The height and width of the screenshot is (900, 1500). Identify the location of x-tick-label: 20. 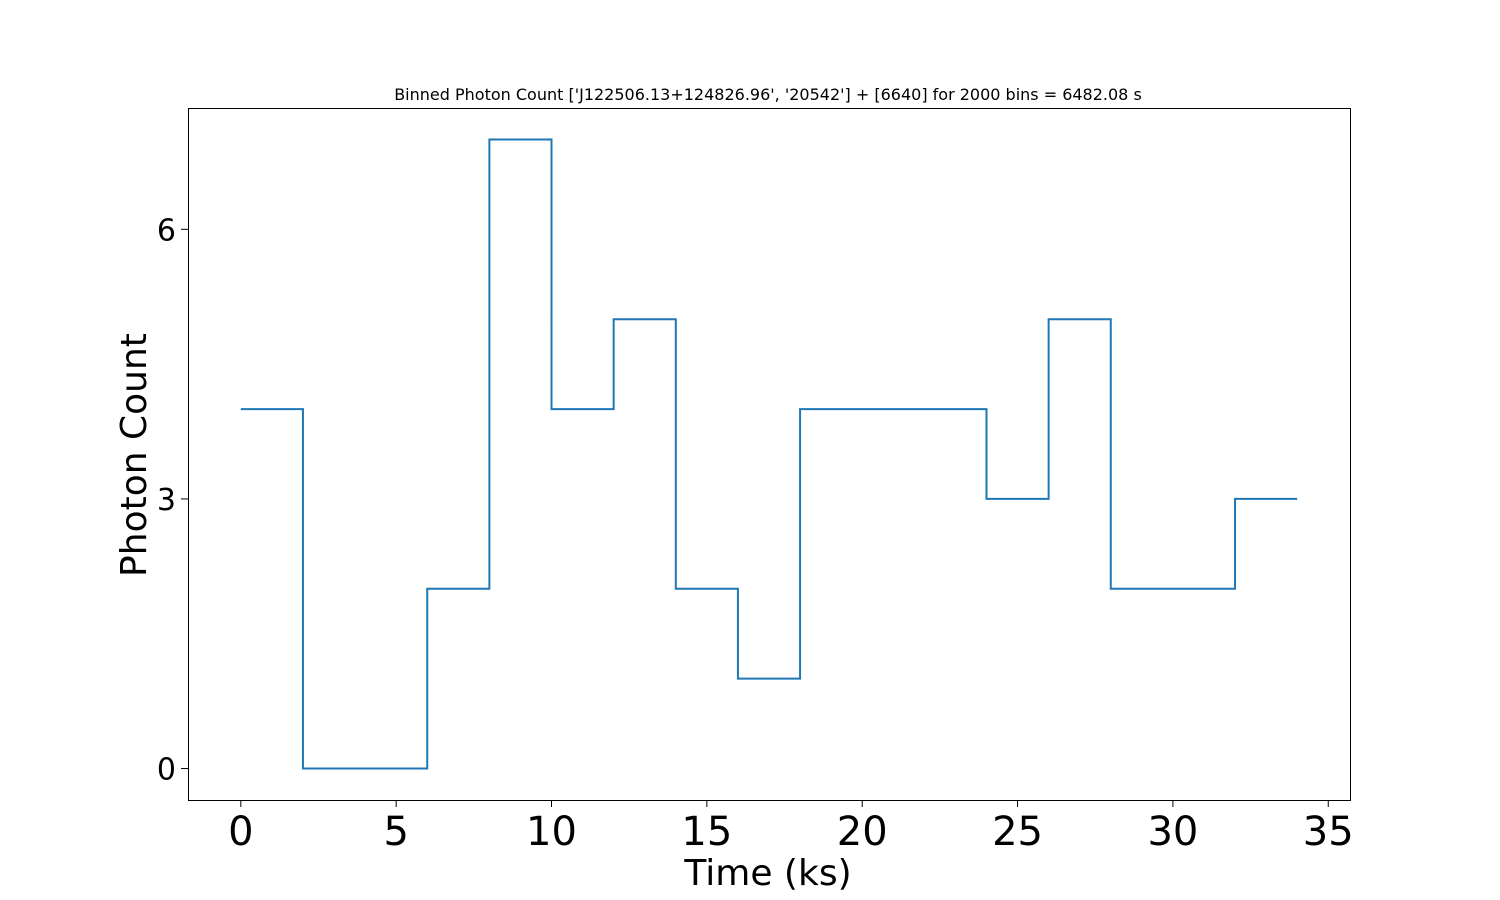
(862, 832).